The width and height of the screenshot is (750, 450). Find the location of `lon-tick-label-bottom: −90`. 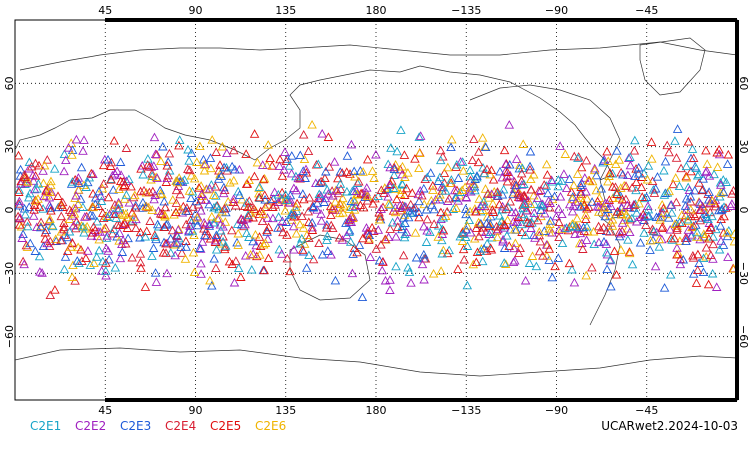

lon-tick-label-bottom: −90 is located at coordinates (556, 410).